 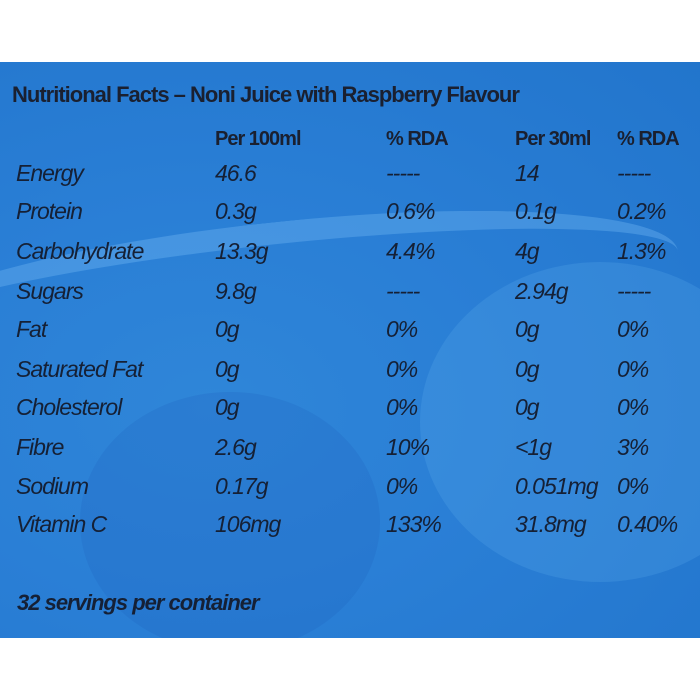 I want to click on per-100ml-value: 0.17g, so click(x=242, y=486).